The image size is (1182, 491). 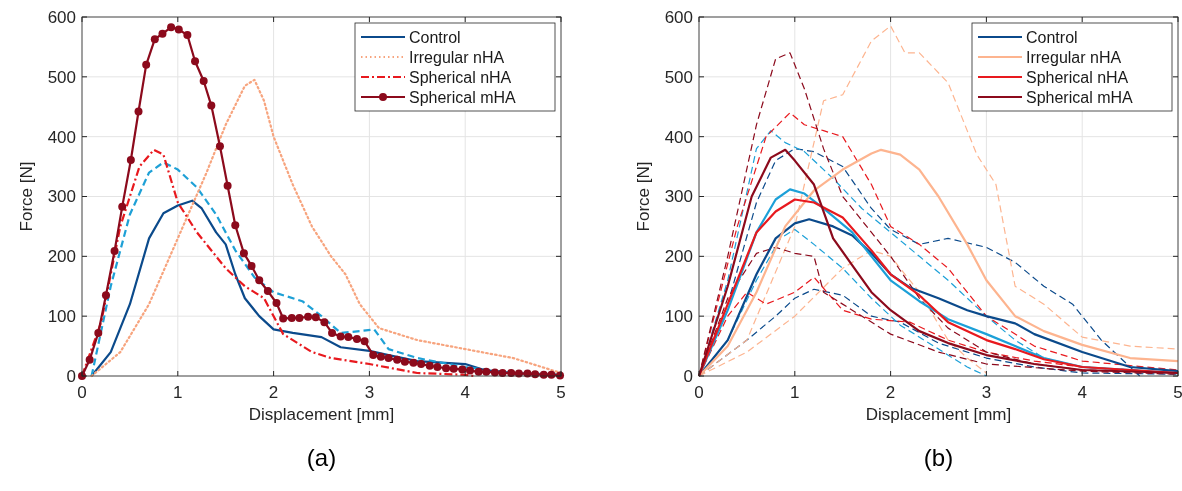 I want to click on text: (b), so click(x=938, y=457).